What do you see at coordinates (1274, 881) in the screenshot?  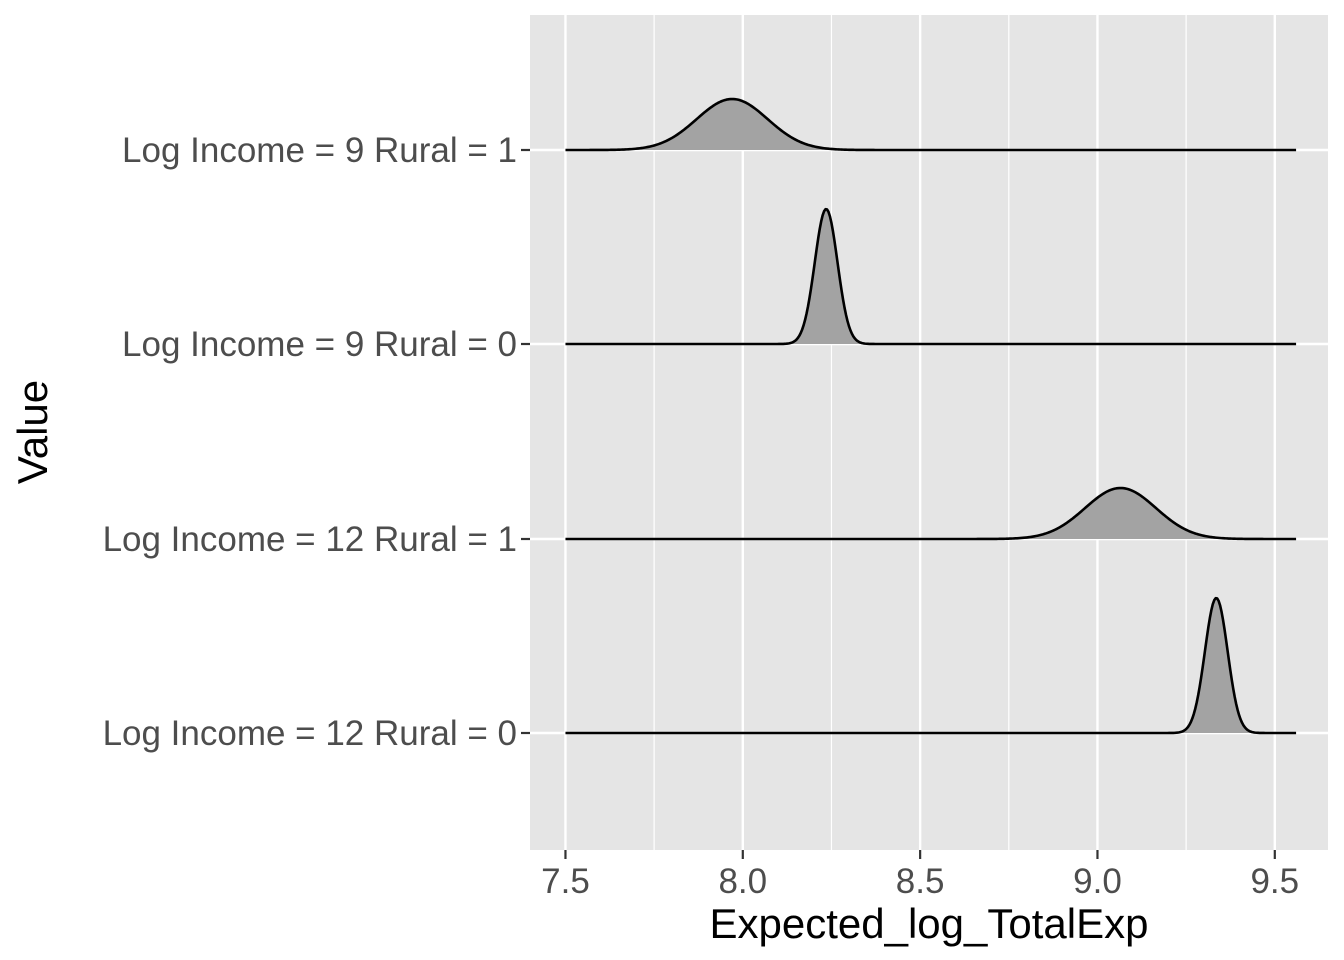 I see `x-tick-label: 9.5` at bounding box center [1274, 881].